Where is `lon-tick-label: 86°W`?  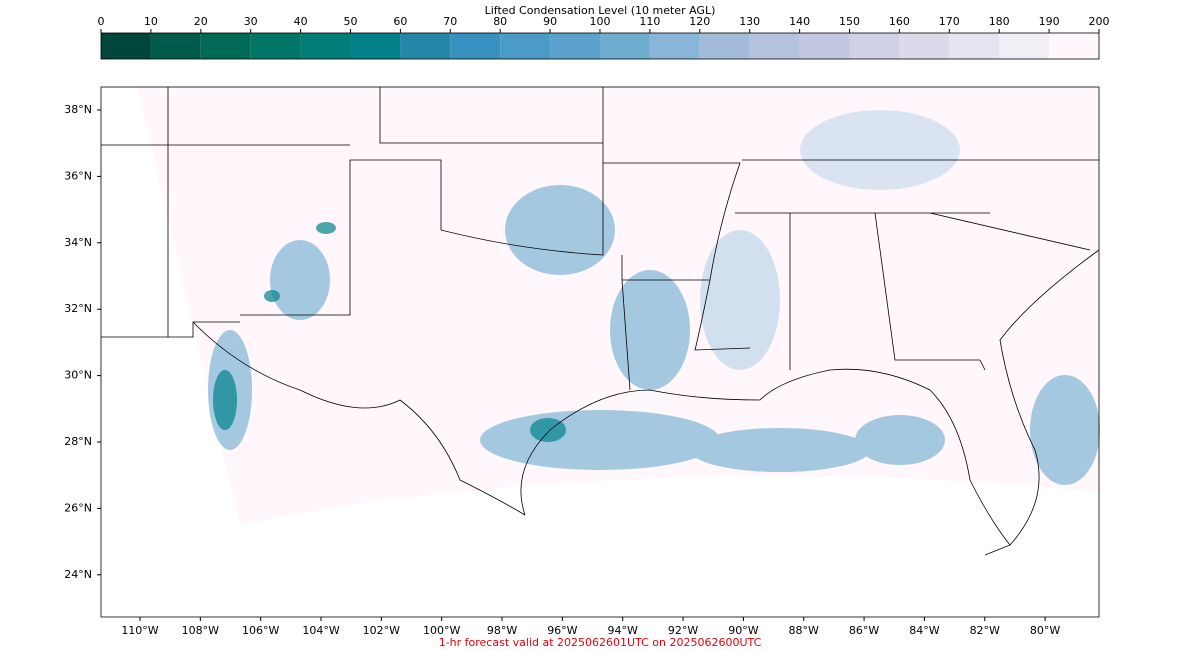 lon-tick-label: 86°W is located at coordinates (864, 630).